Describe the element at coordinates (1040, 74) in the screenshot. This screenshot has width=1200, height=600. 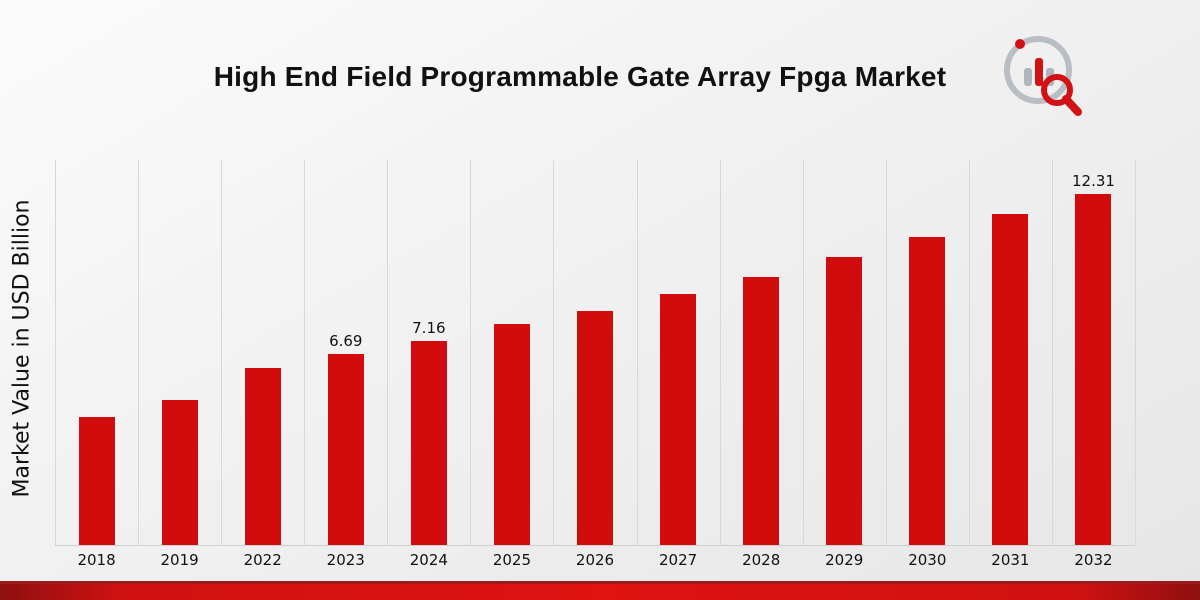
I see `brand-logo-icon` at that location.